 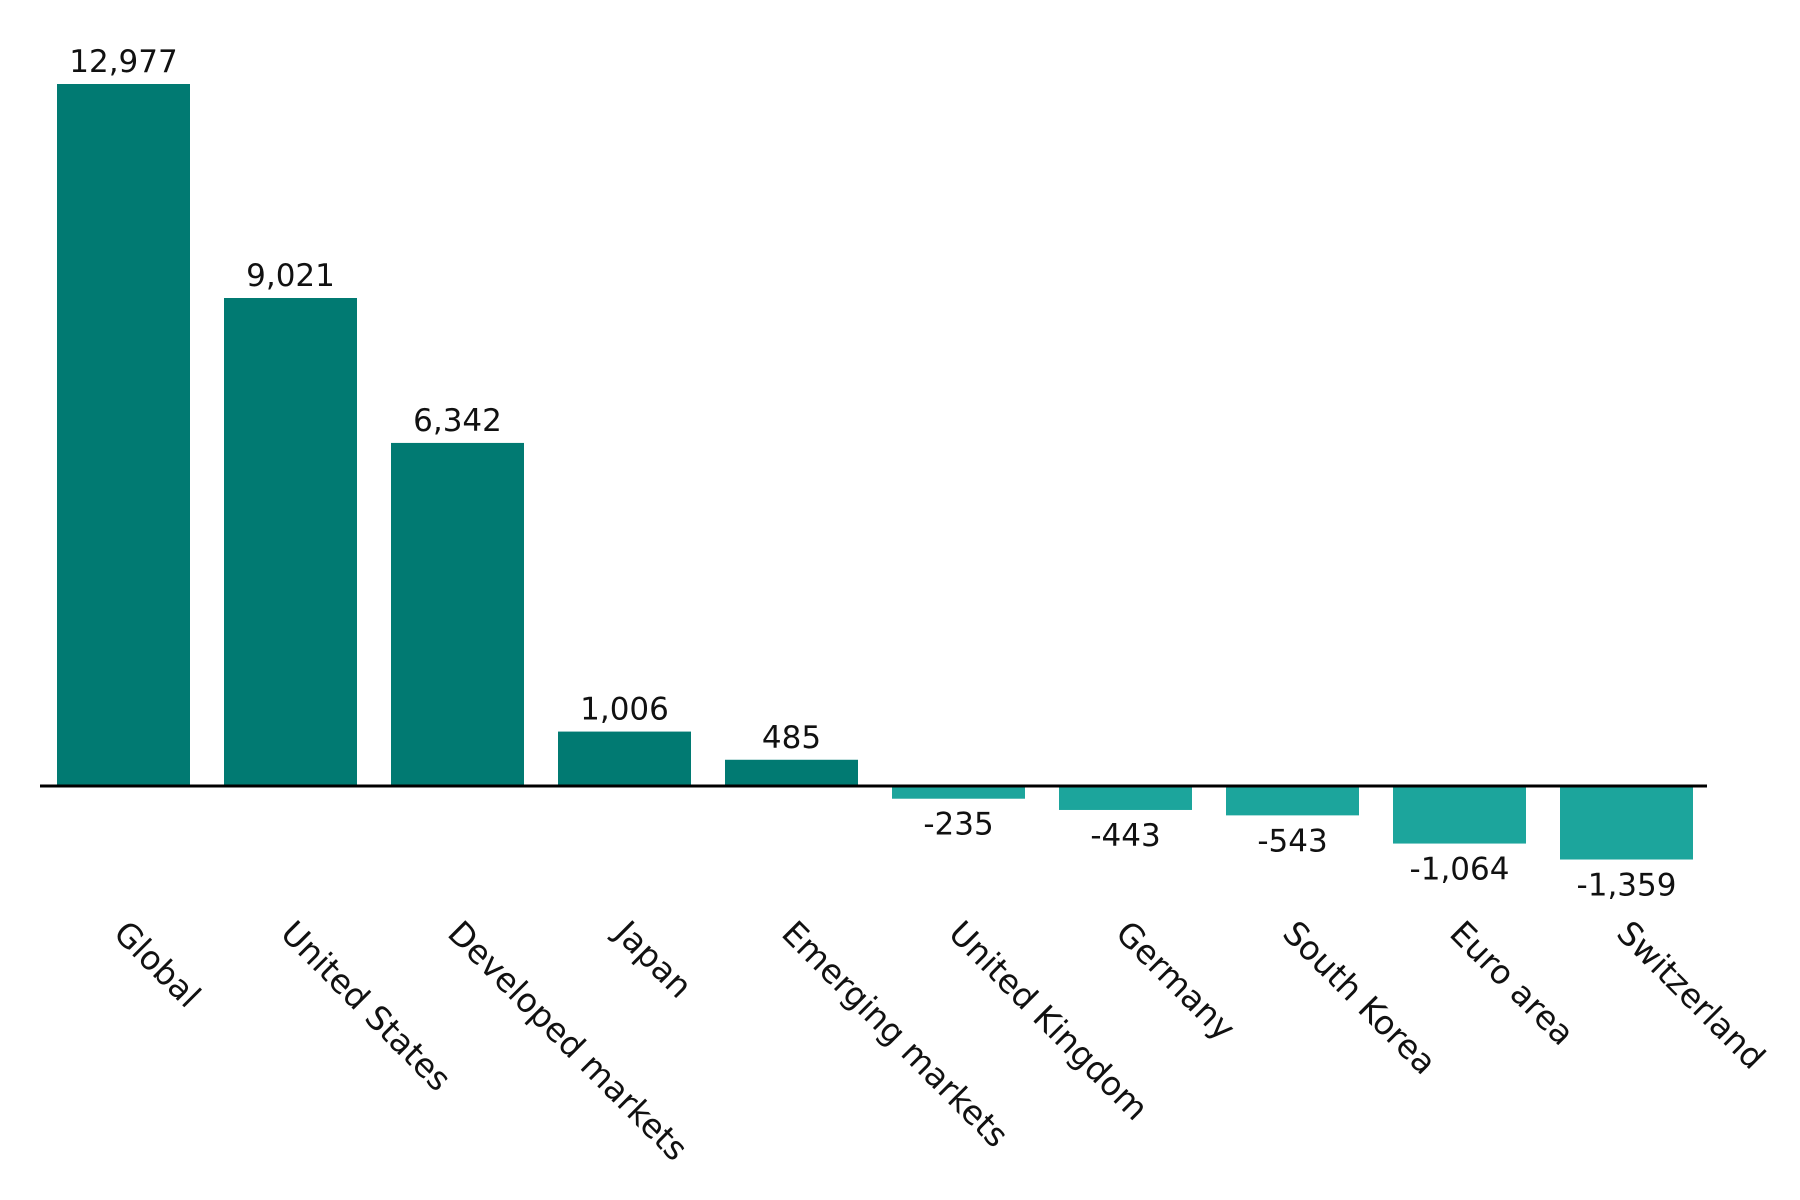 I want to click on bar-south-korea, so click(x=1292, y=801).